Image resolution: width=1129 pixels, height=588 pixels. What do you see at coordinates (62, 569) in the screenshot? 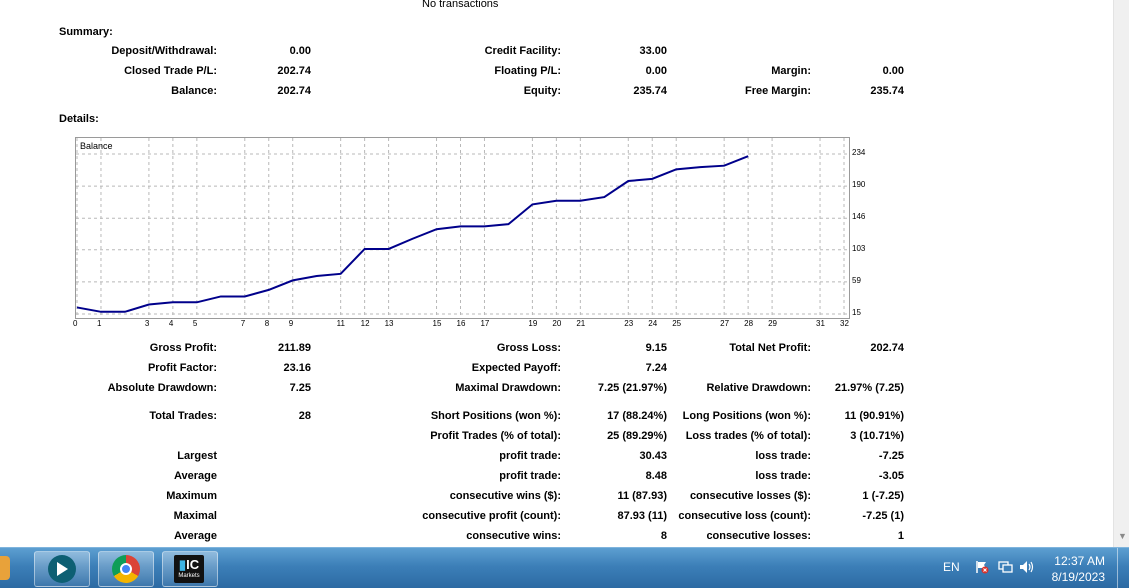
I see `taskbar-app-arrow` at bounding box center [62, 569].